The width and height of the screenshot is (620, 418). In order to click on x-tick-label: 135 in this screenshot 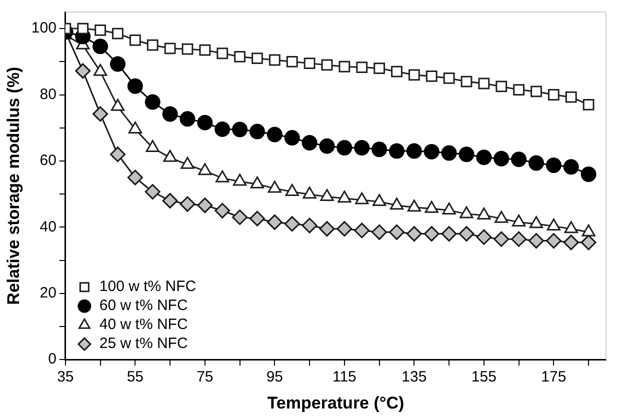, I will do `click(414, 377)`.